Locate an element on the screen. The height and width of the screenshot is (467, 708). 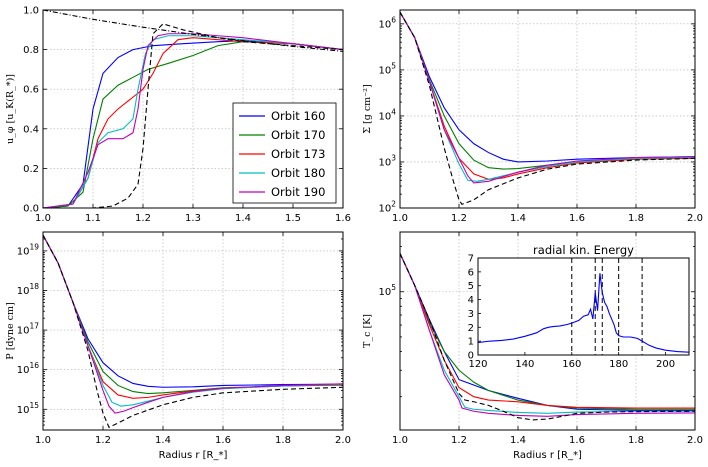
y-tick-label: 0.0 is located at coordinates (31, 209).